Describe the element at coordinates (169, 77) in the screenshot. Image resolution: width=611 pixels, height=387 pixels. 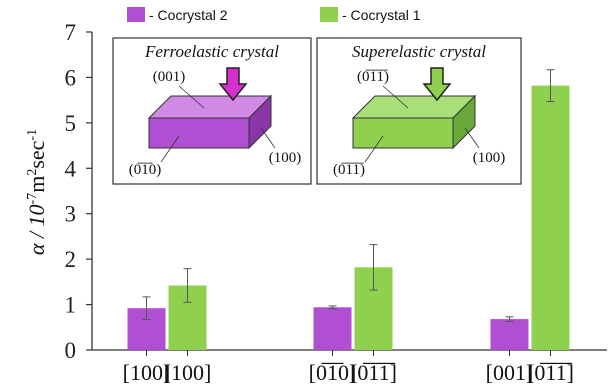
I see `face-label-top: (001)` at that location.